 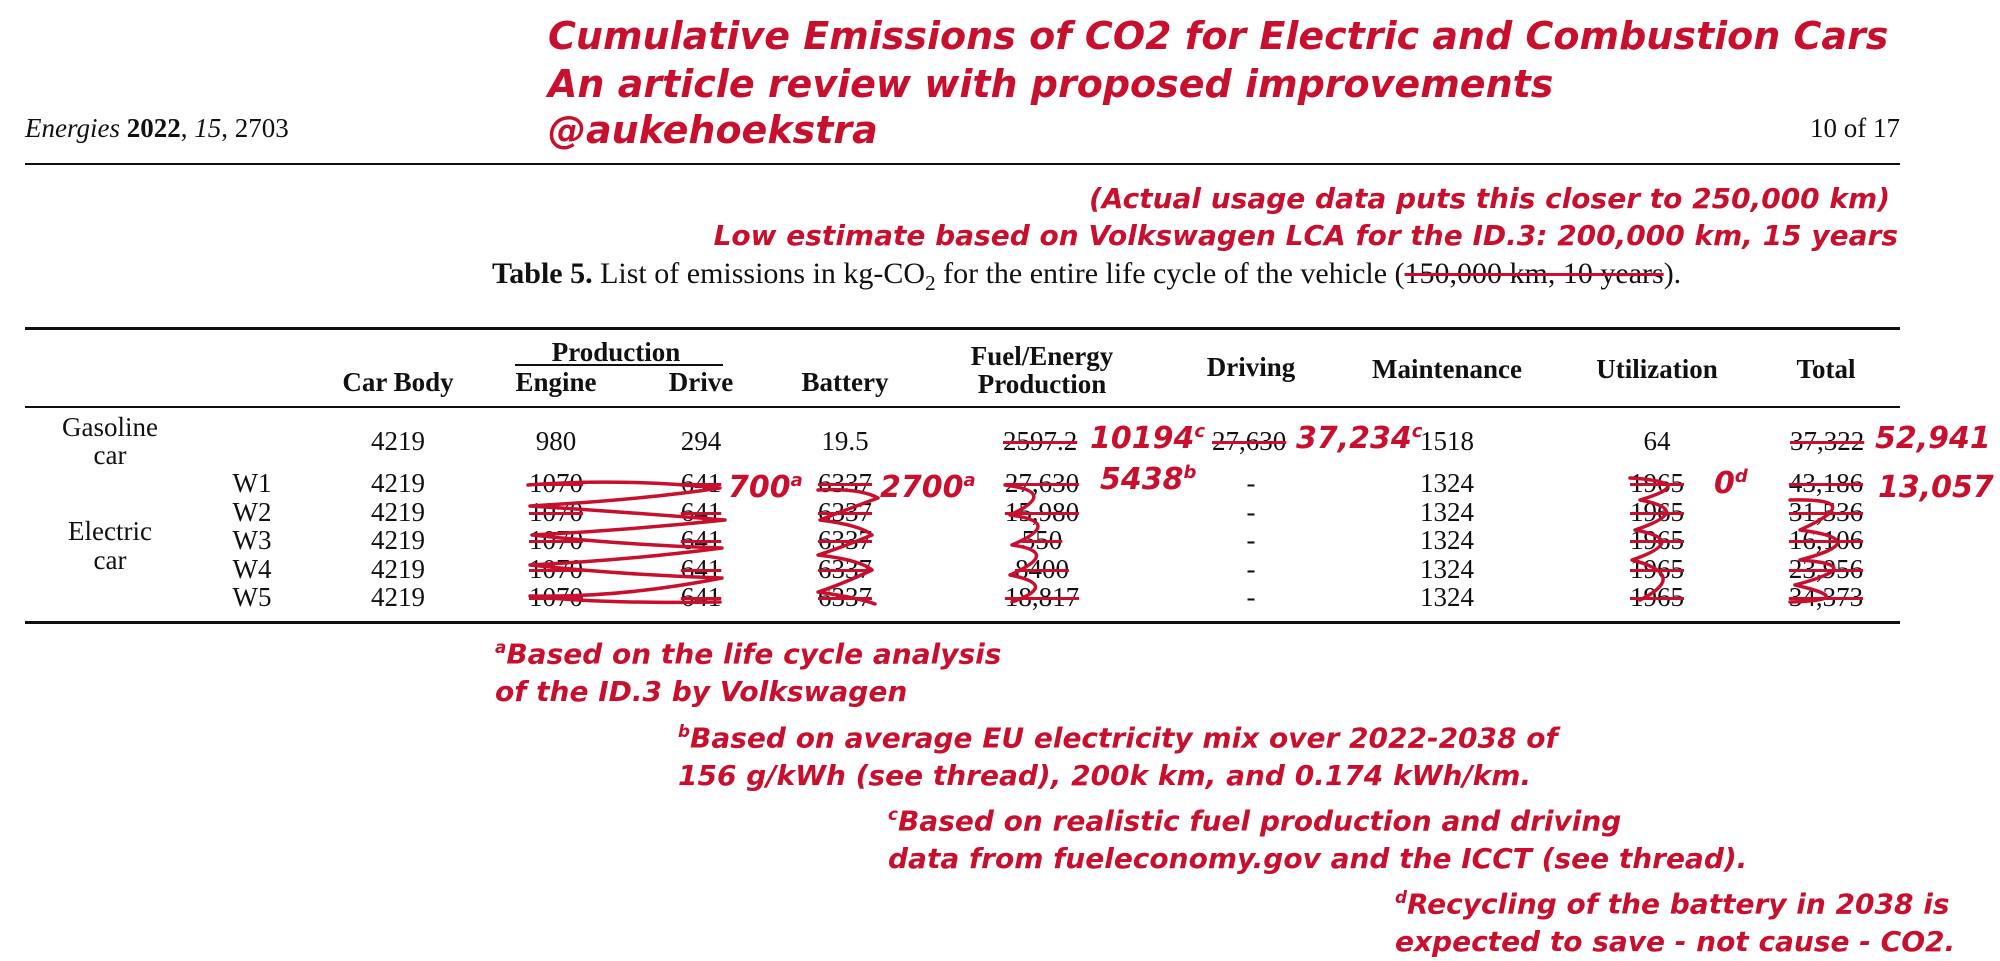 What do you see at coordinates (1933, 438) in the screenshot?
I see `gas-total-correction: 52,941` at bounding box center [1933, 438].